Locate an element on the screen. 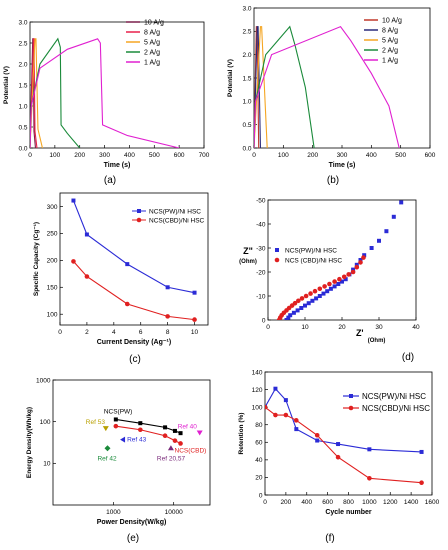 The height and width of the screenshot is (550, 448). y-axis-unit: (Ohm) is located at coordinates (248, 262).